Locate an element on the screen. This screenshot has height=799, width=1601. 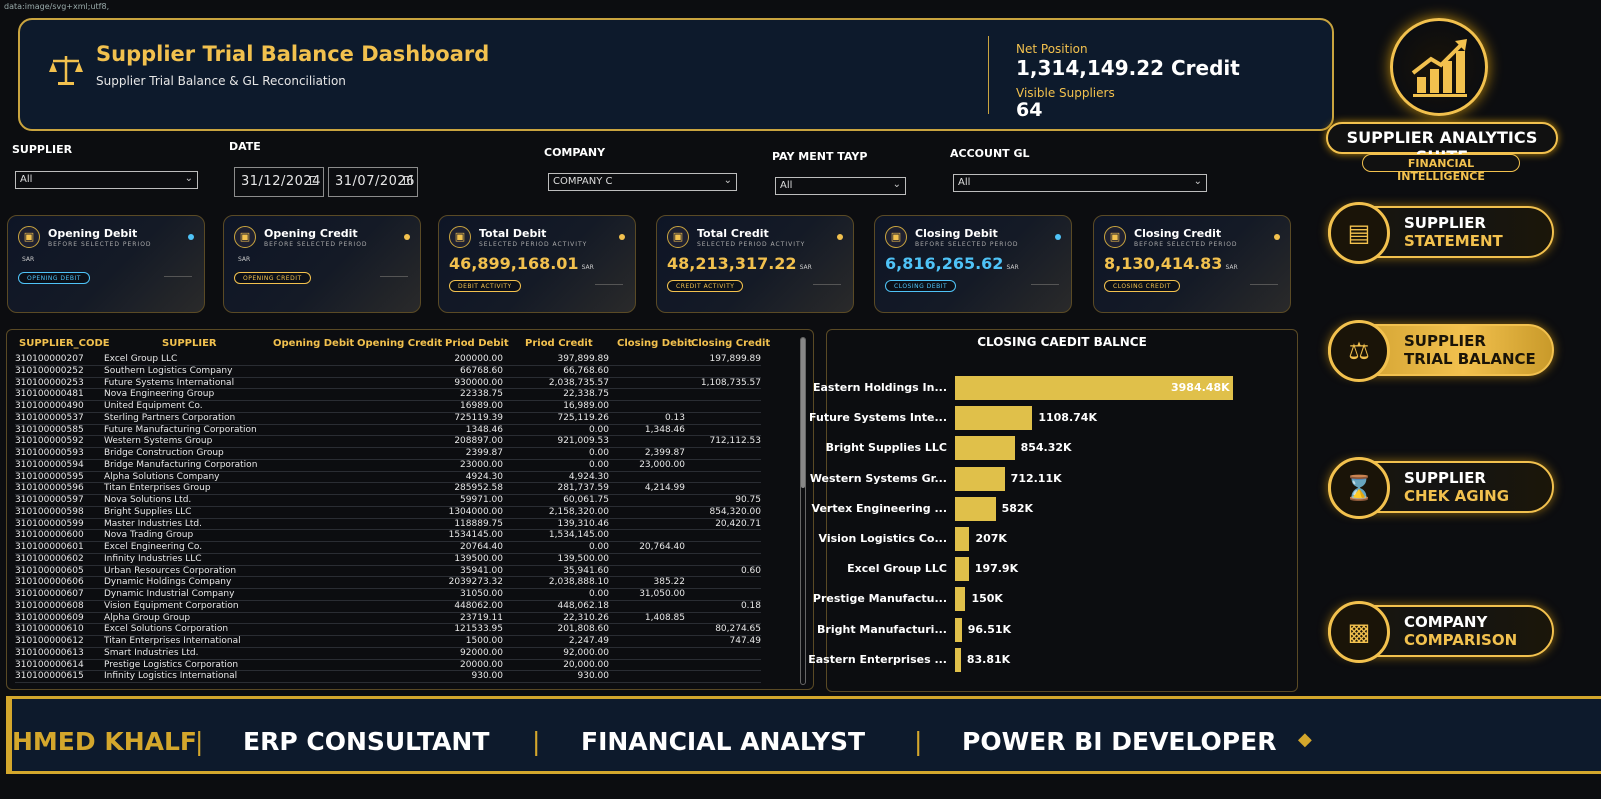
bar-value-label: 712.11K is located at coordinates (1036, 478).